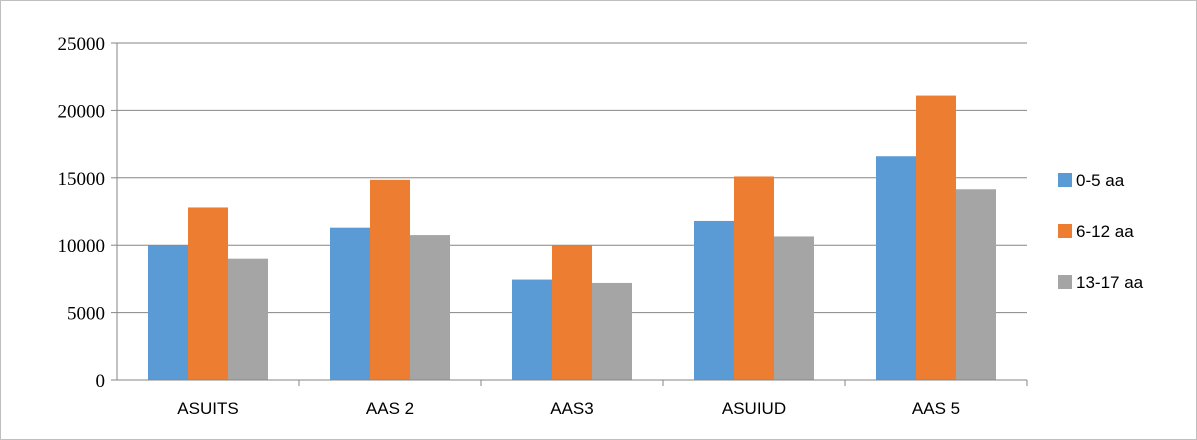 This screenshot has height=440, width=1197. I want to click on y-tick-label: 0, so click(101, 381).